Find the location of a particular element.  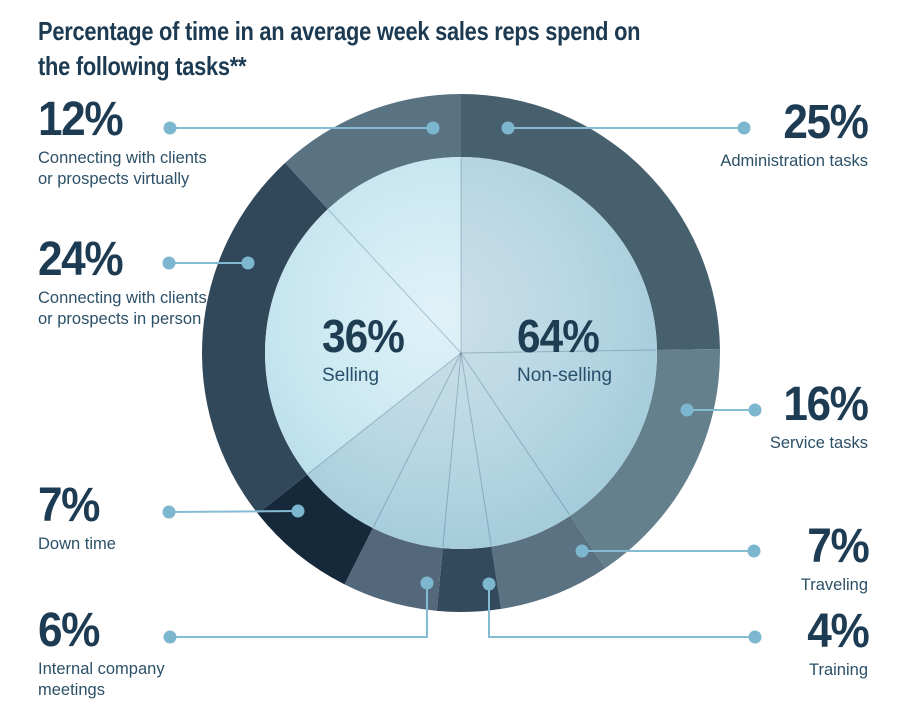

callout-administration-tasks: 25% Administration tasks is located at coordinates (754, 134).